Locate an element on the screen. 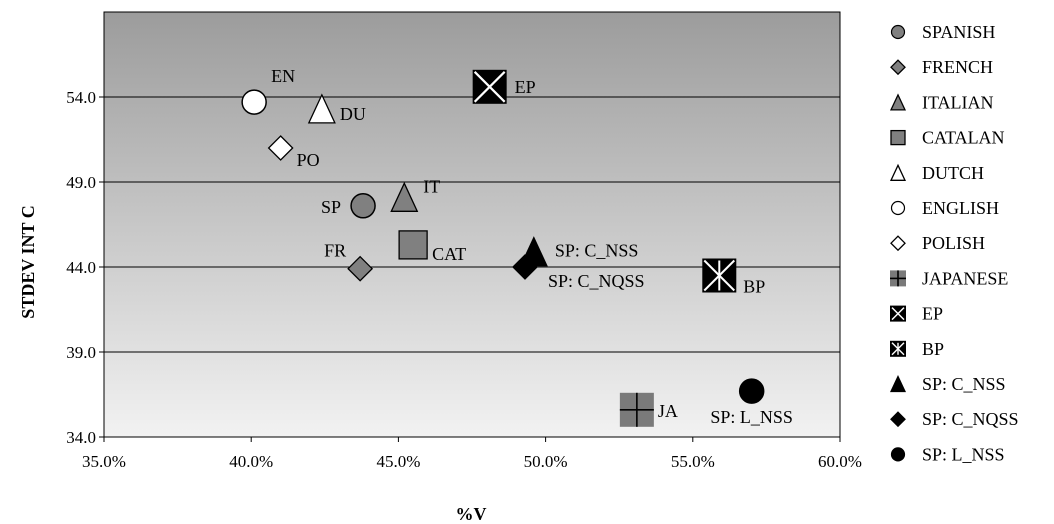 The height and width of the screenshot is (524, 1054). legend-label-sp-l-nss: SP: L_NSS is located at coordinates (963, 454).